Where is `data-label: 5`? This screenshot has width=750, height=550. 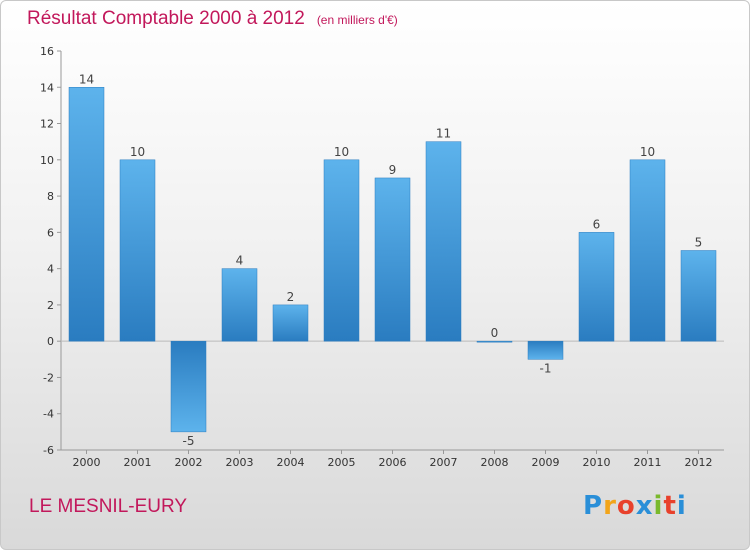 data-label: 5 is located at coordinates (699, 243).